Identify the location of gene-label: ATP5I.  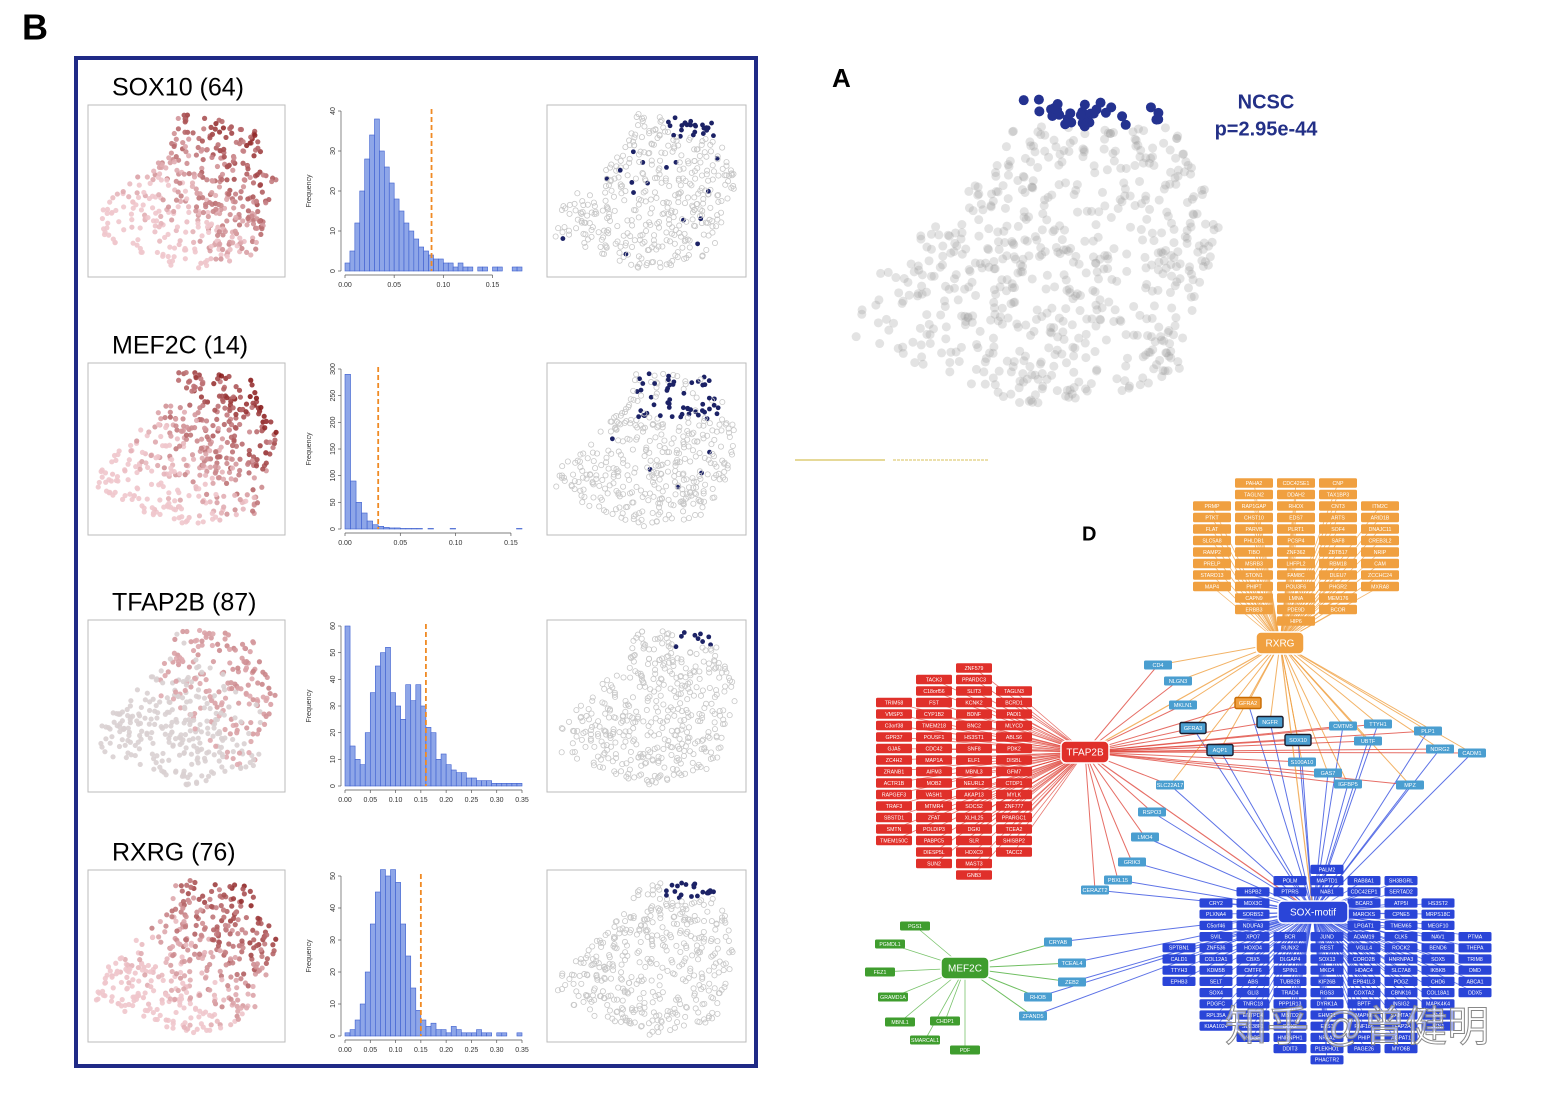
(1401, 904).